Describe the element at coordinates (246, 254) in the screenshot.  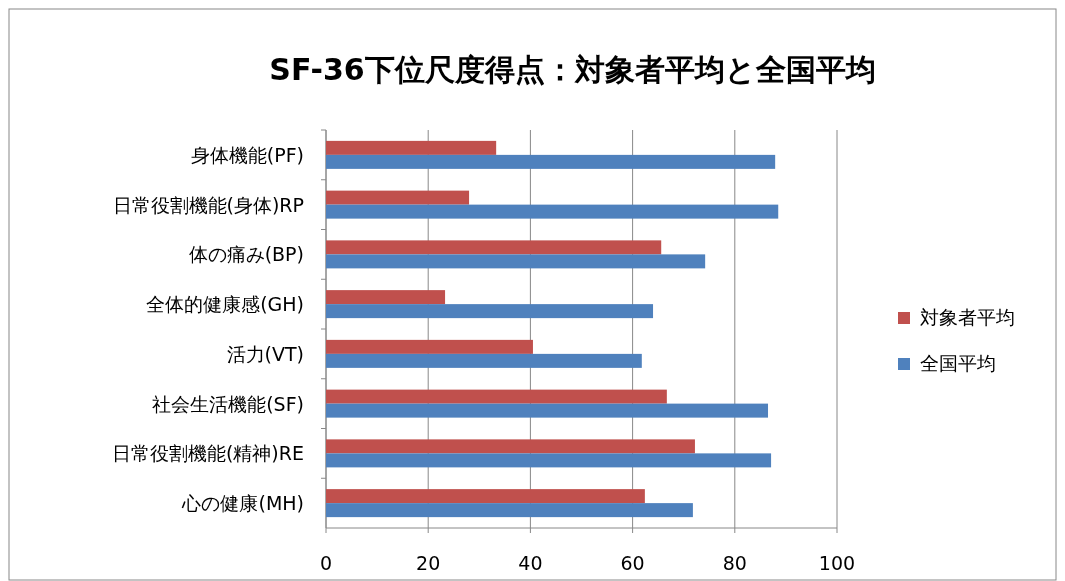
I see `y-tick-label: 体の痛み(BP)` at that location.